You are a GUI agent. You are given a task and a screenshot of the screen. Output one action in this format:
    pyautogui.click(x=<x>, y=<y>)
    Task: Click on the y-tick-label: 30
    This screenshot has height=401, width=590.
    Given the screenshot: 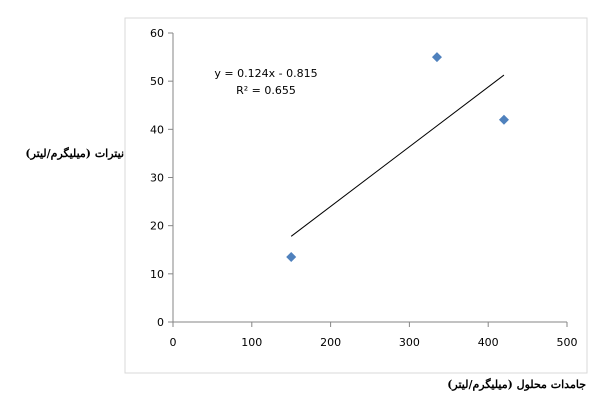 What is the action you would take?
    pyautogui.click(x=157, y=178)
    